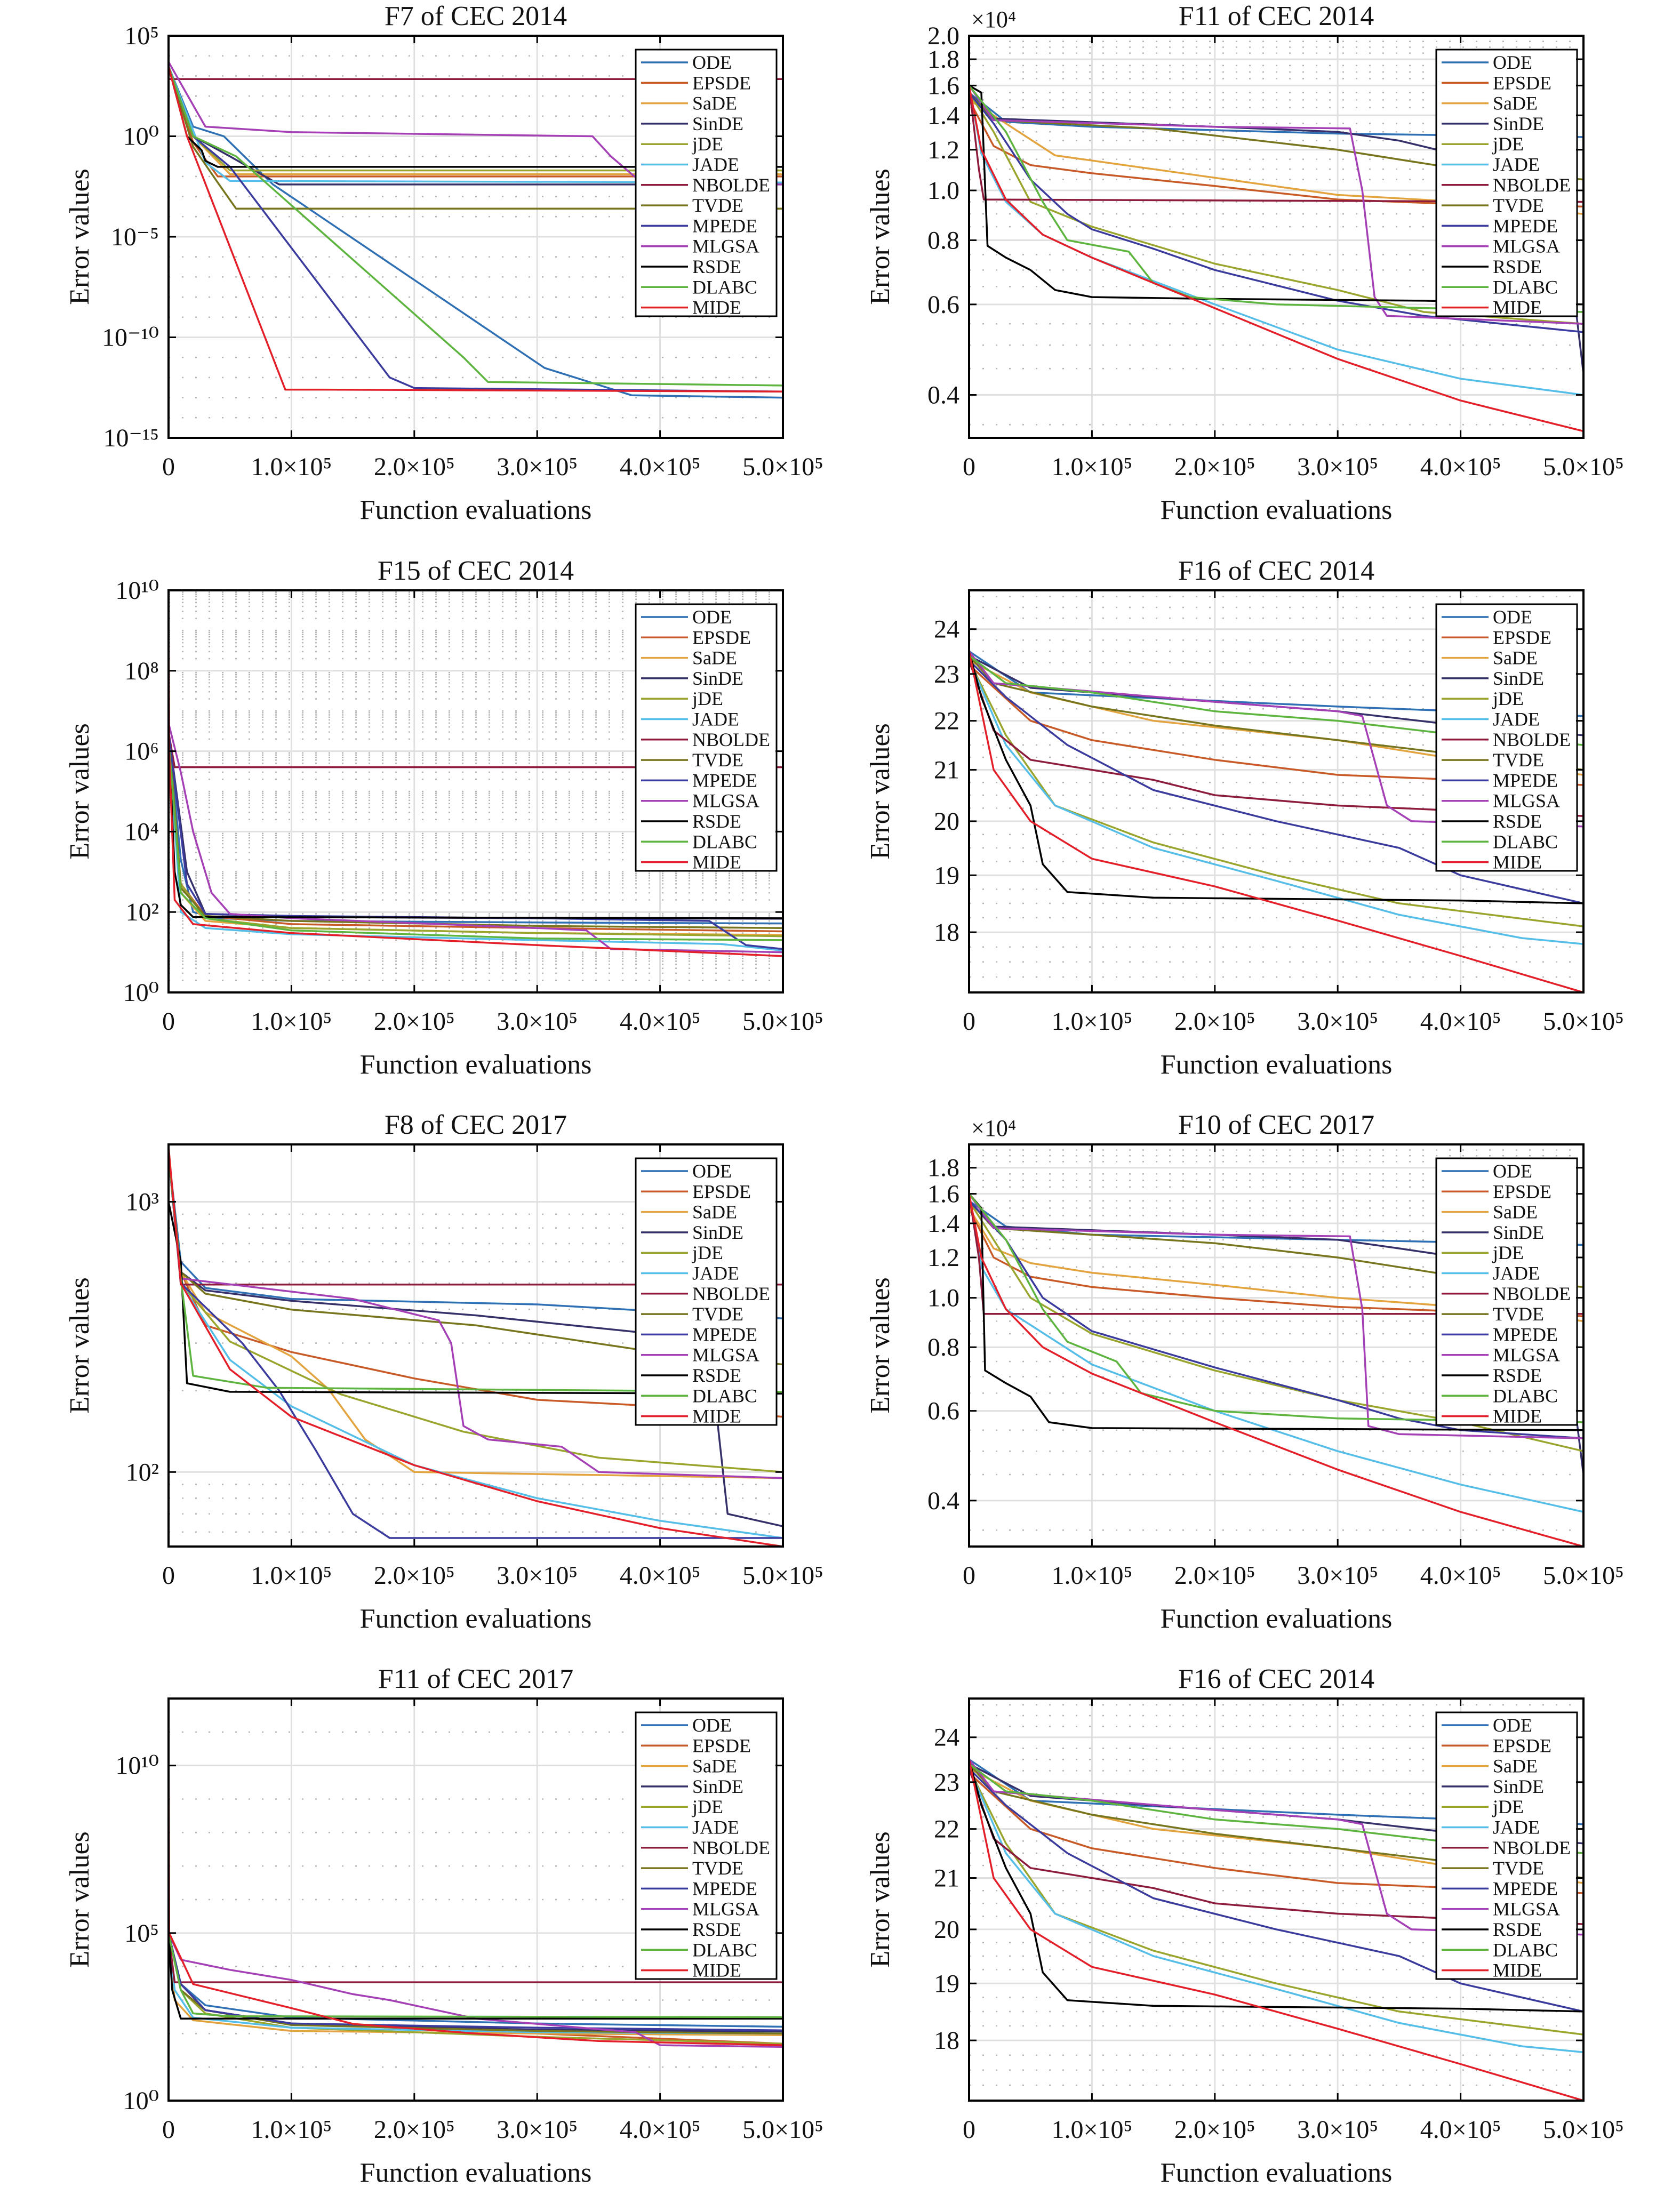 The height and width of the screenshot is (2187, 1680). Describe the element at coordinates (475, 1679) in the screenshot. I see `chart-title: F11 of CEC 2017` at that location.